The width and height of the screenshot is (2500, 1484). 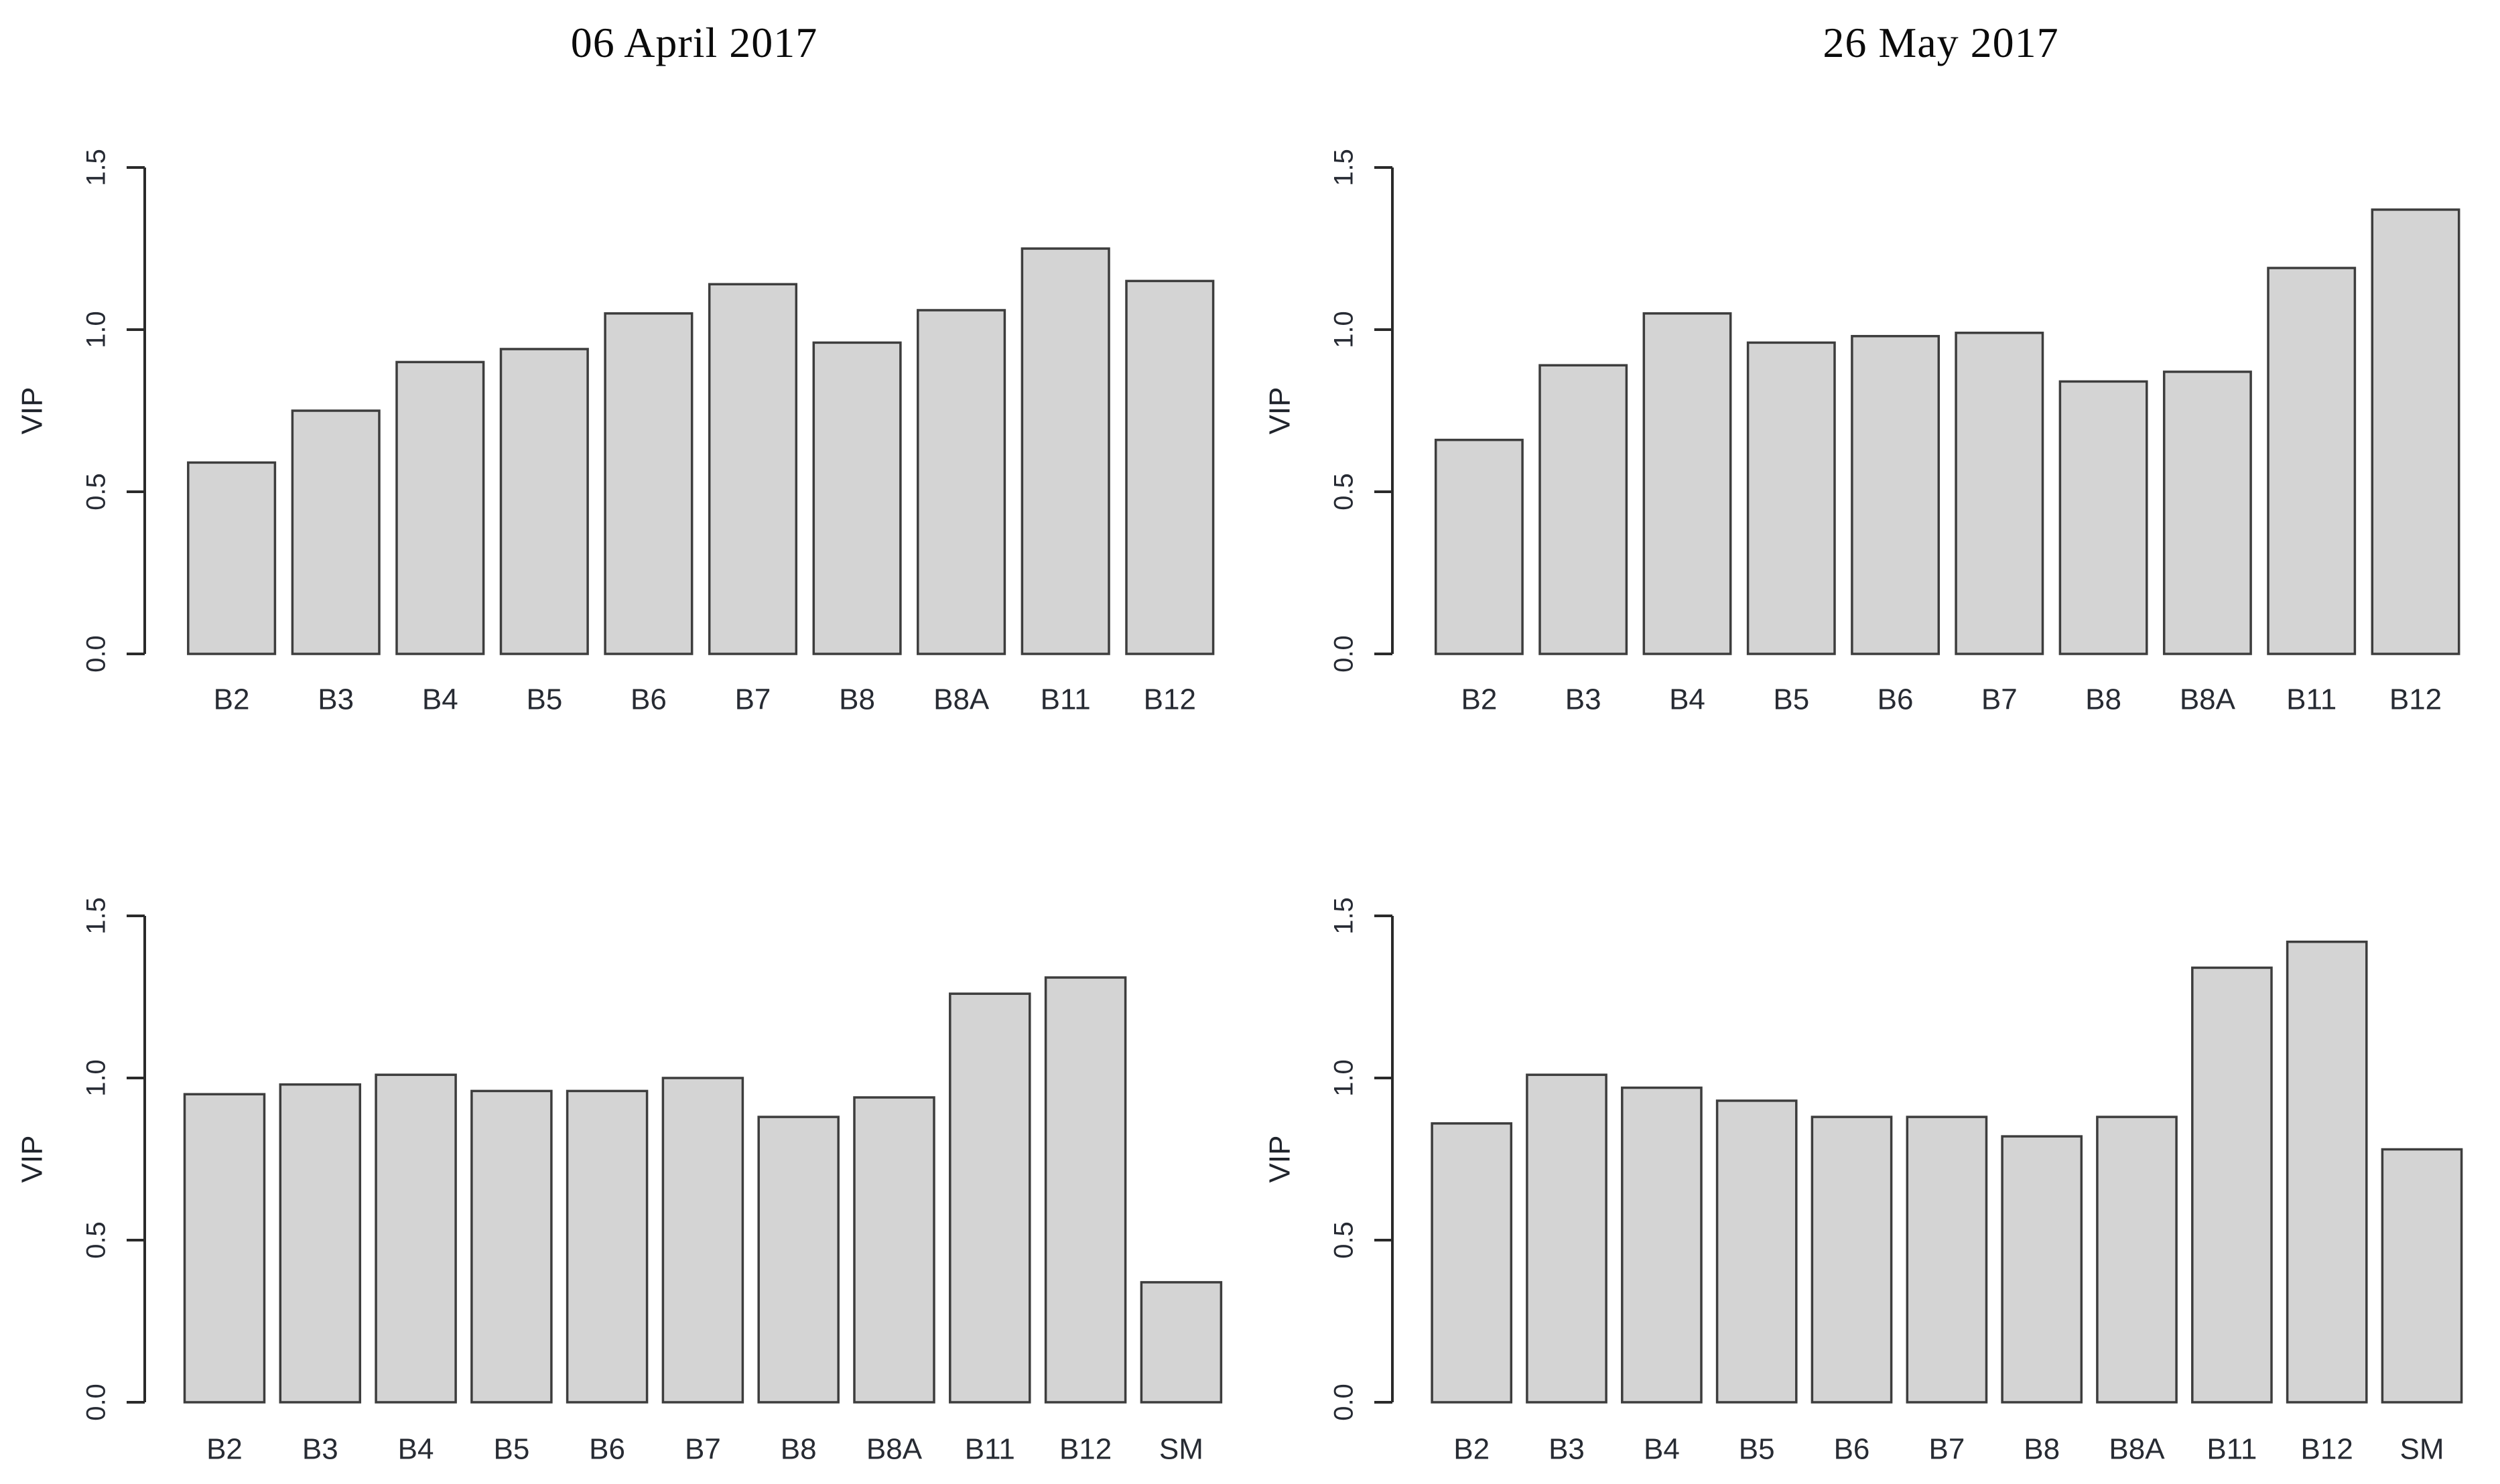 I want to click on chart-title-top-left: 06 April 2017, so click(x=694, y=43).